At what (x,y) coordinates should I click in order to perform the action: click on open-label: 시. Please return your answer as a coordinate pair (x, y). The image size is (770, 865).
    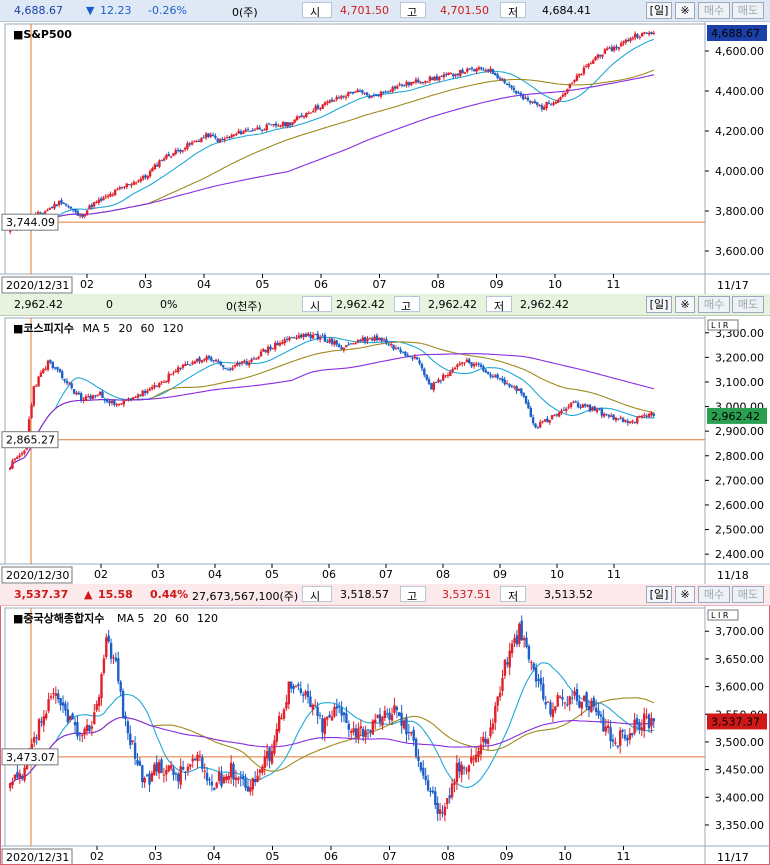
    Looking at the image, I should click on (315, 596).